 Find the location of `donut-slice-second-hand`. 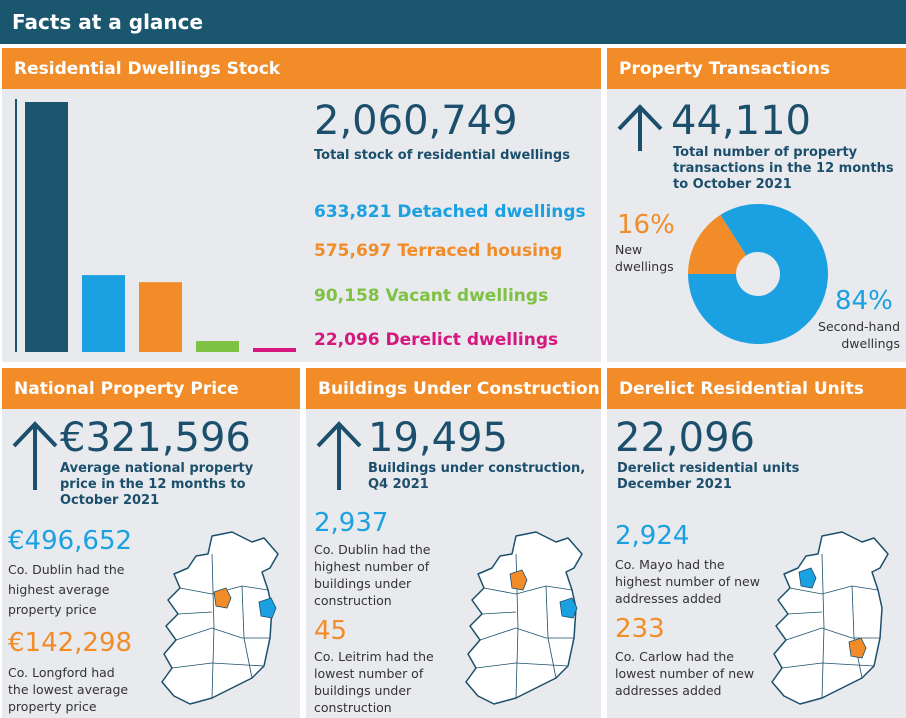

donut-slice-second-hand is located at coordinates (758, 274).